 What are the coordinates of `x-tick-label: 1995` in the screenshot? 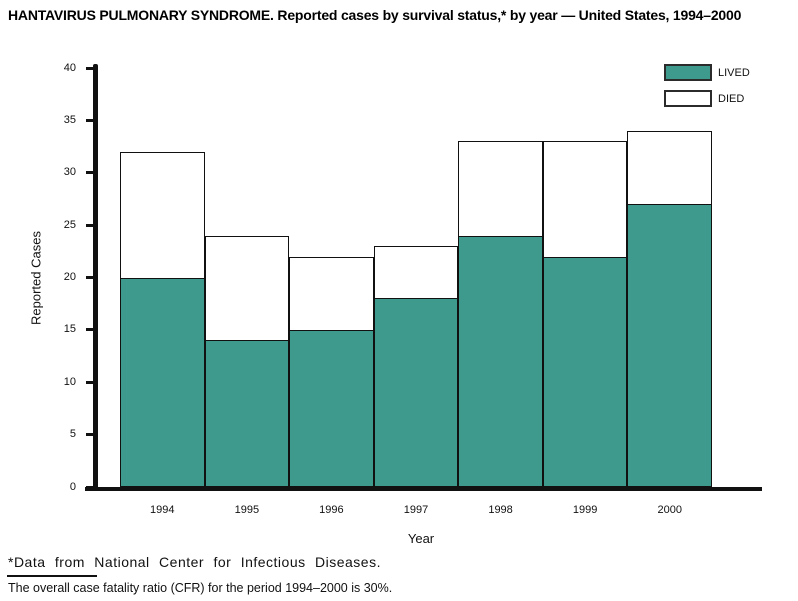 It's located at (247, 510).